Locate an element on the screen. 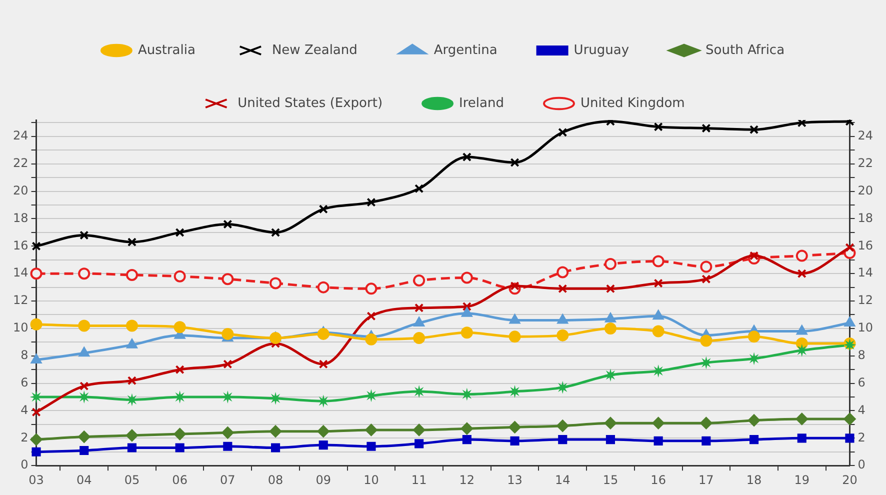 The width and height of the screenshot is (886, 495). y2-tick-label: 24 is located at coordinates (866, 135).